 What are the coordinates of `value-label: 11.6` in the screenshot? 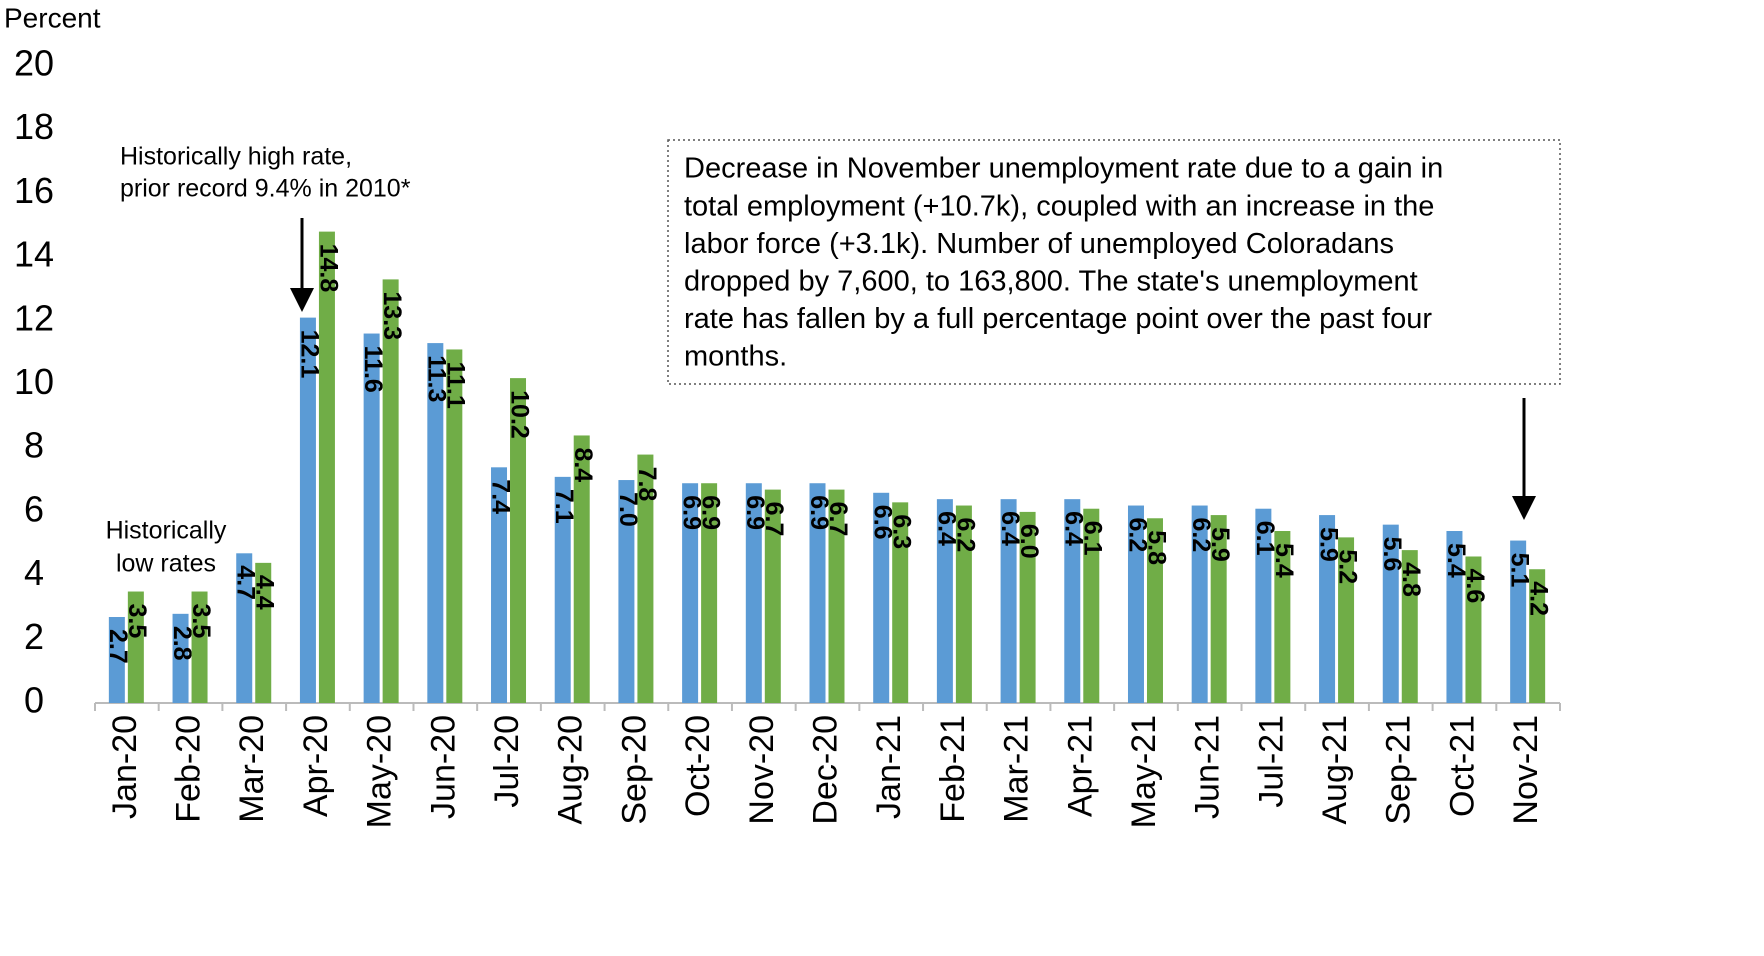 It's located at (373, 369).